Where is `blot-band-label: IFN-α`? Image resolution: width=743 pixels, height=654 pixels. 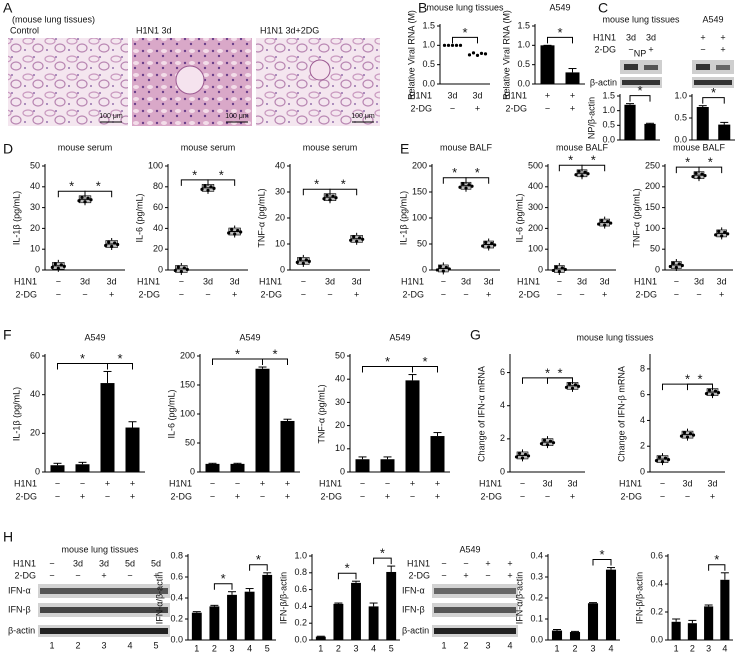
blot-band-label: IFN-α is located at coordinates (413, 590).